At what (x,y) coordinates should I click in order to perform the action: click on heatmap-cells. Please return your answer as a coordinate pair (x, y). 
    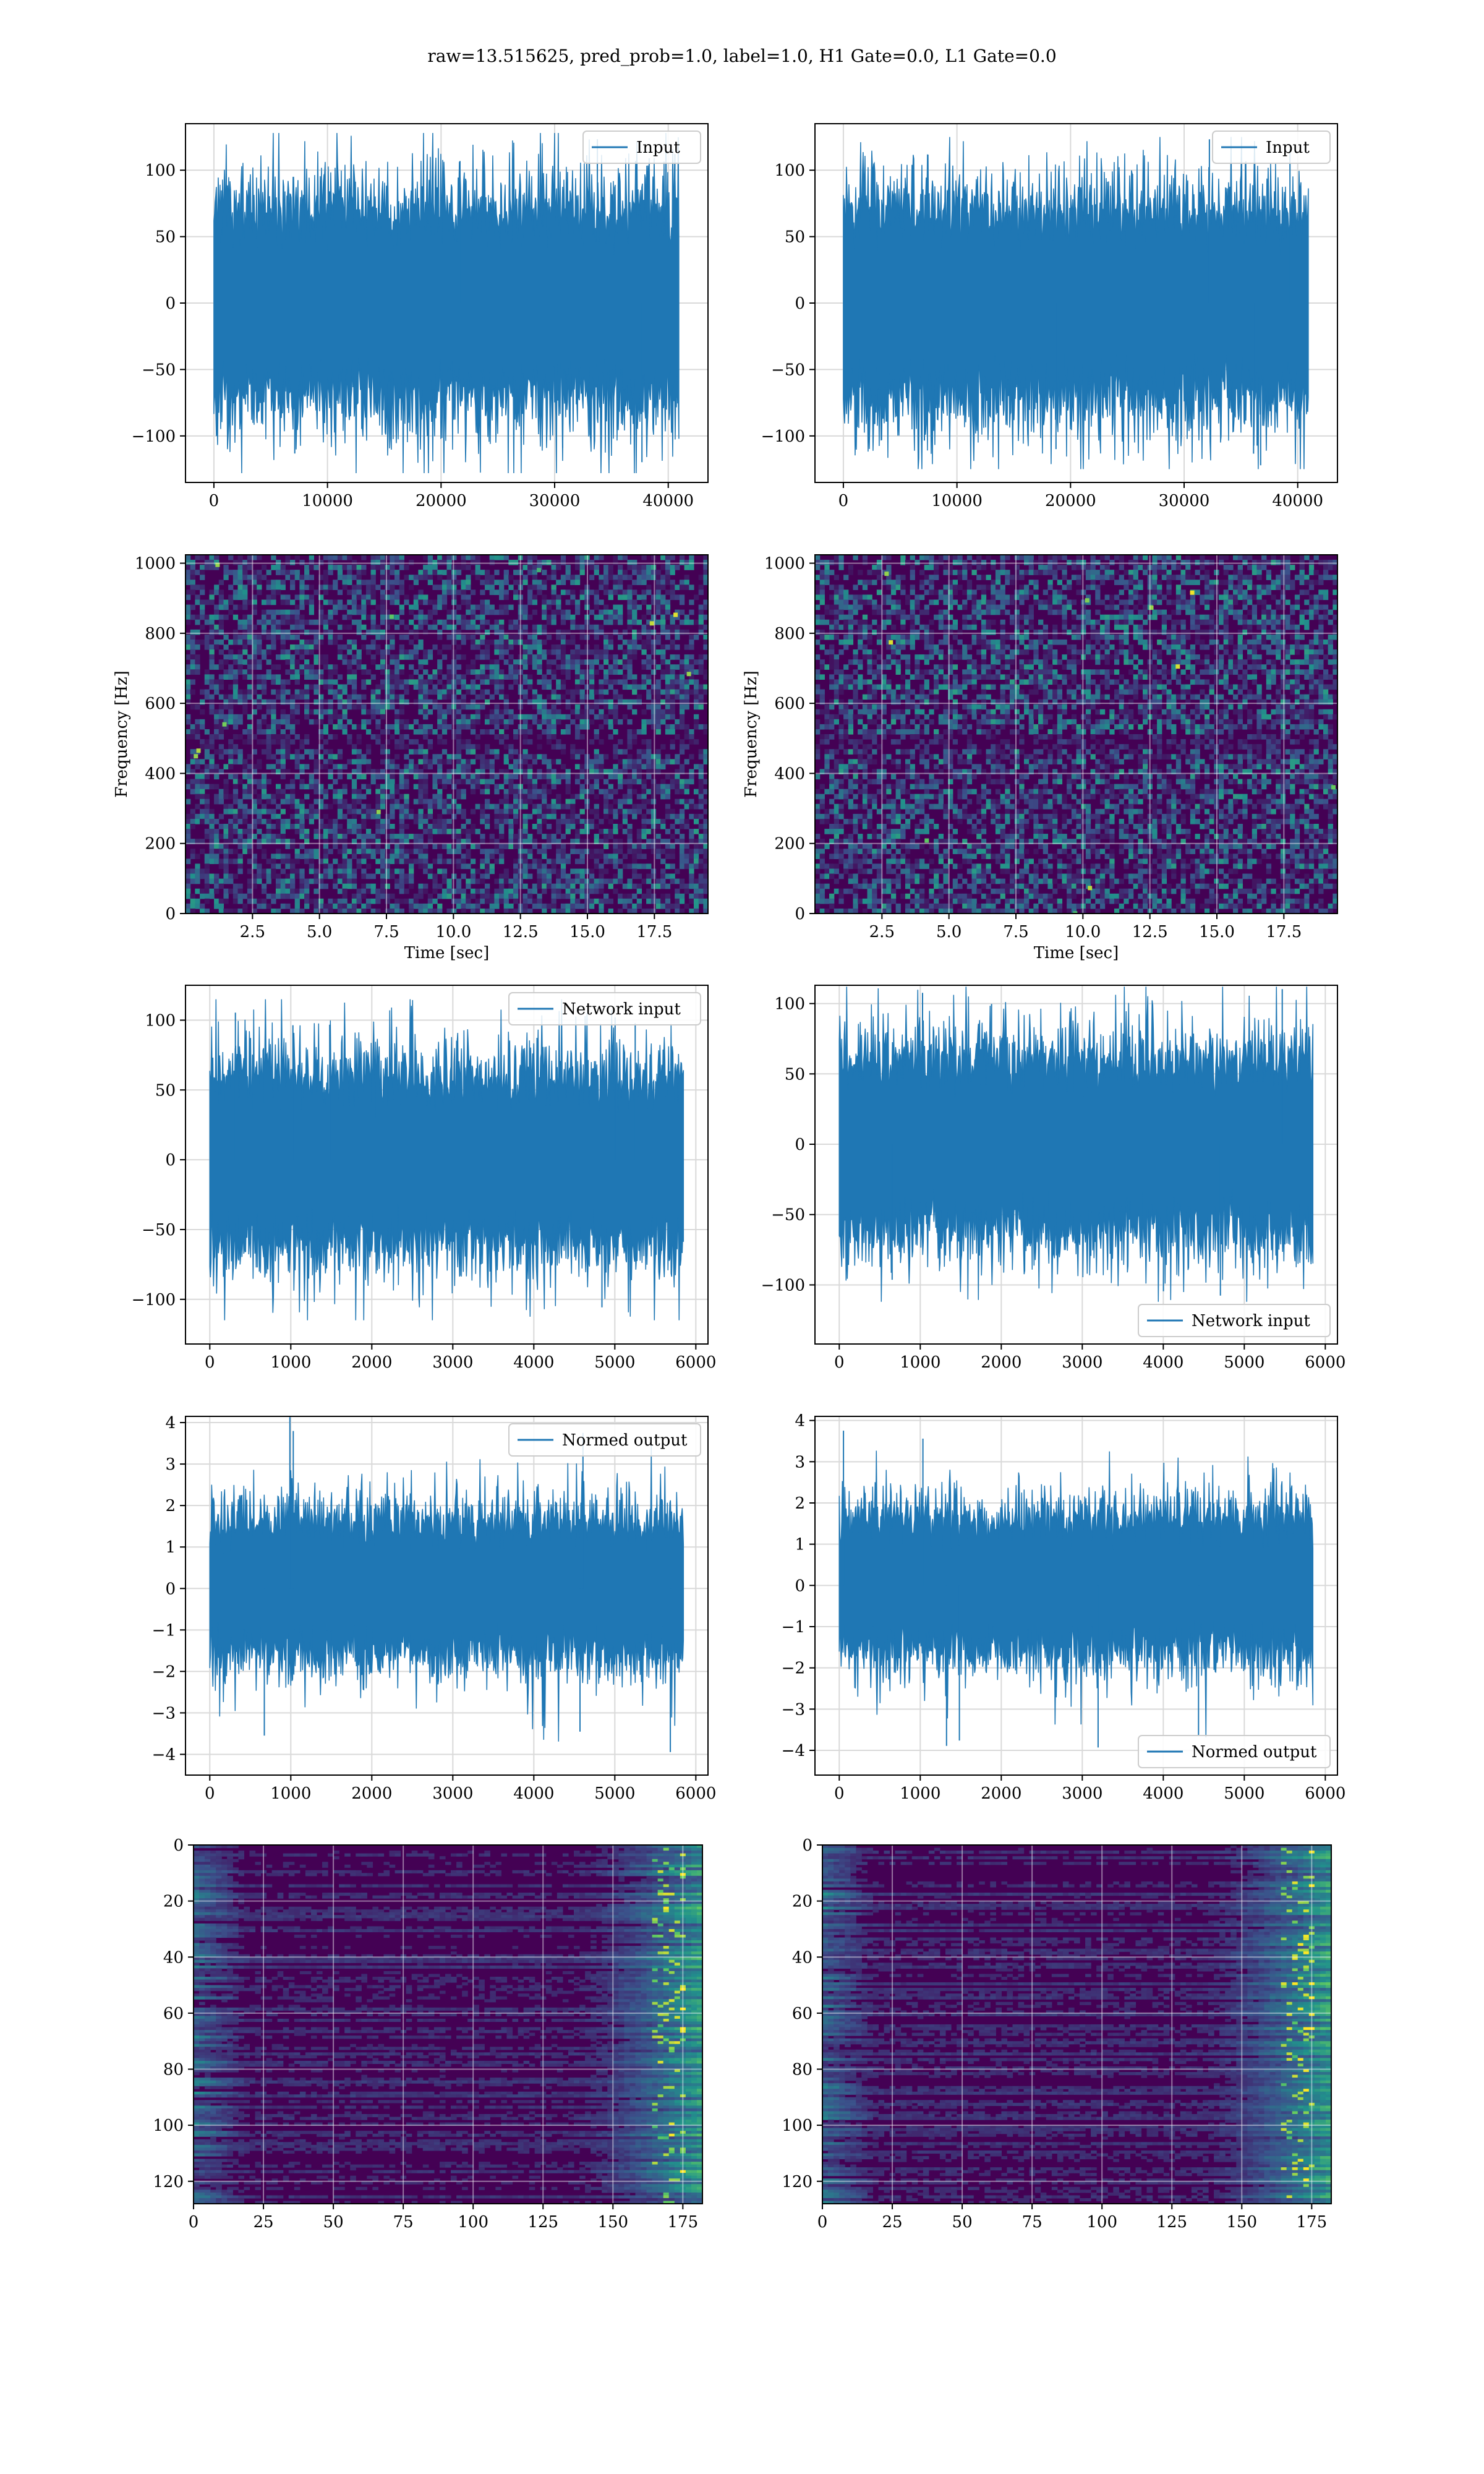
    Looking at the image, I should click on (1076, 2024).